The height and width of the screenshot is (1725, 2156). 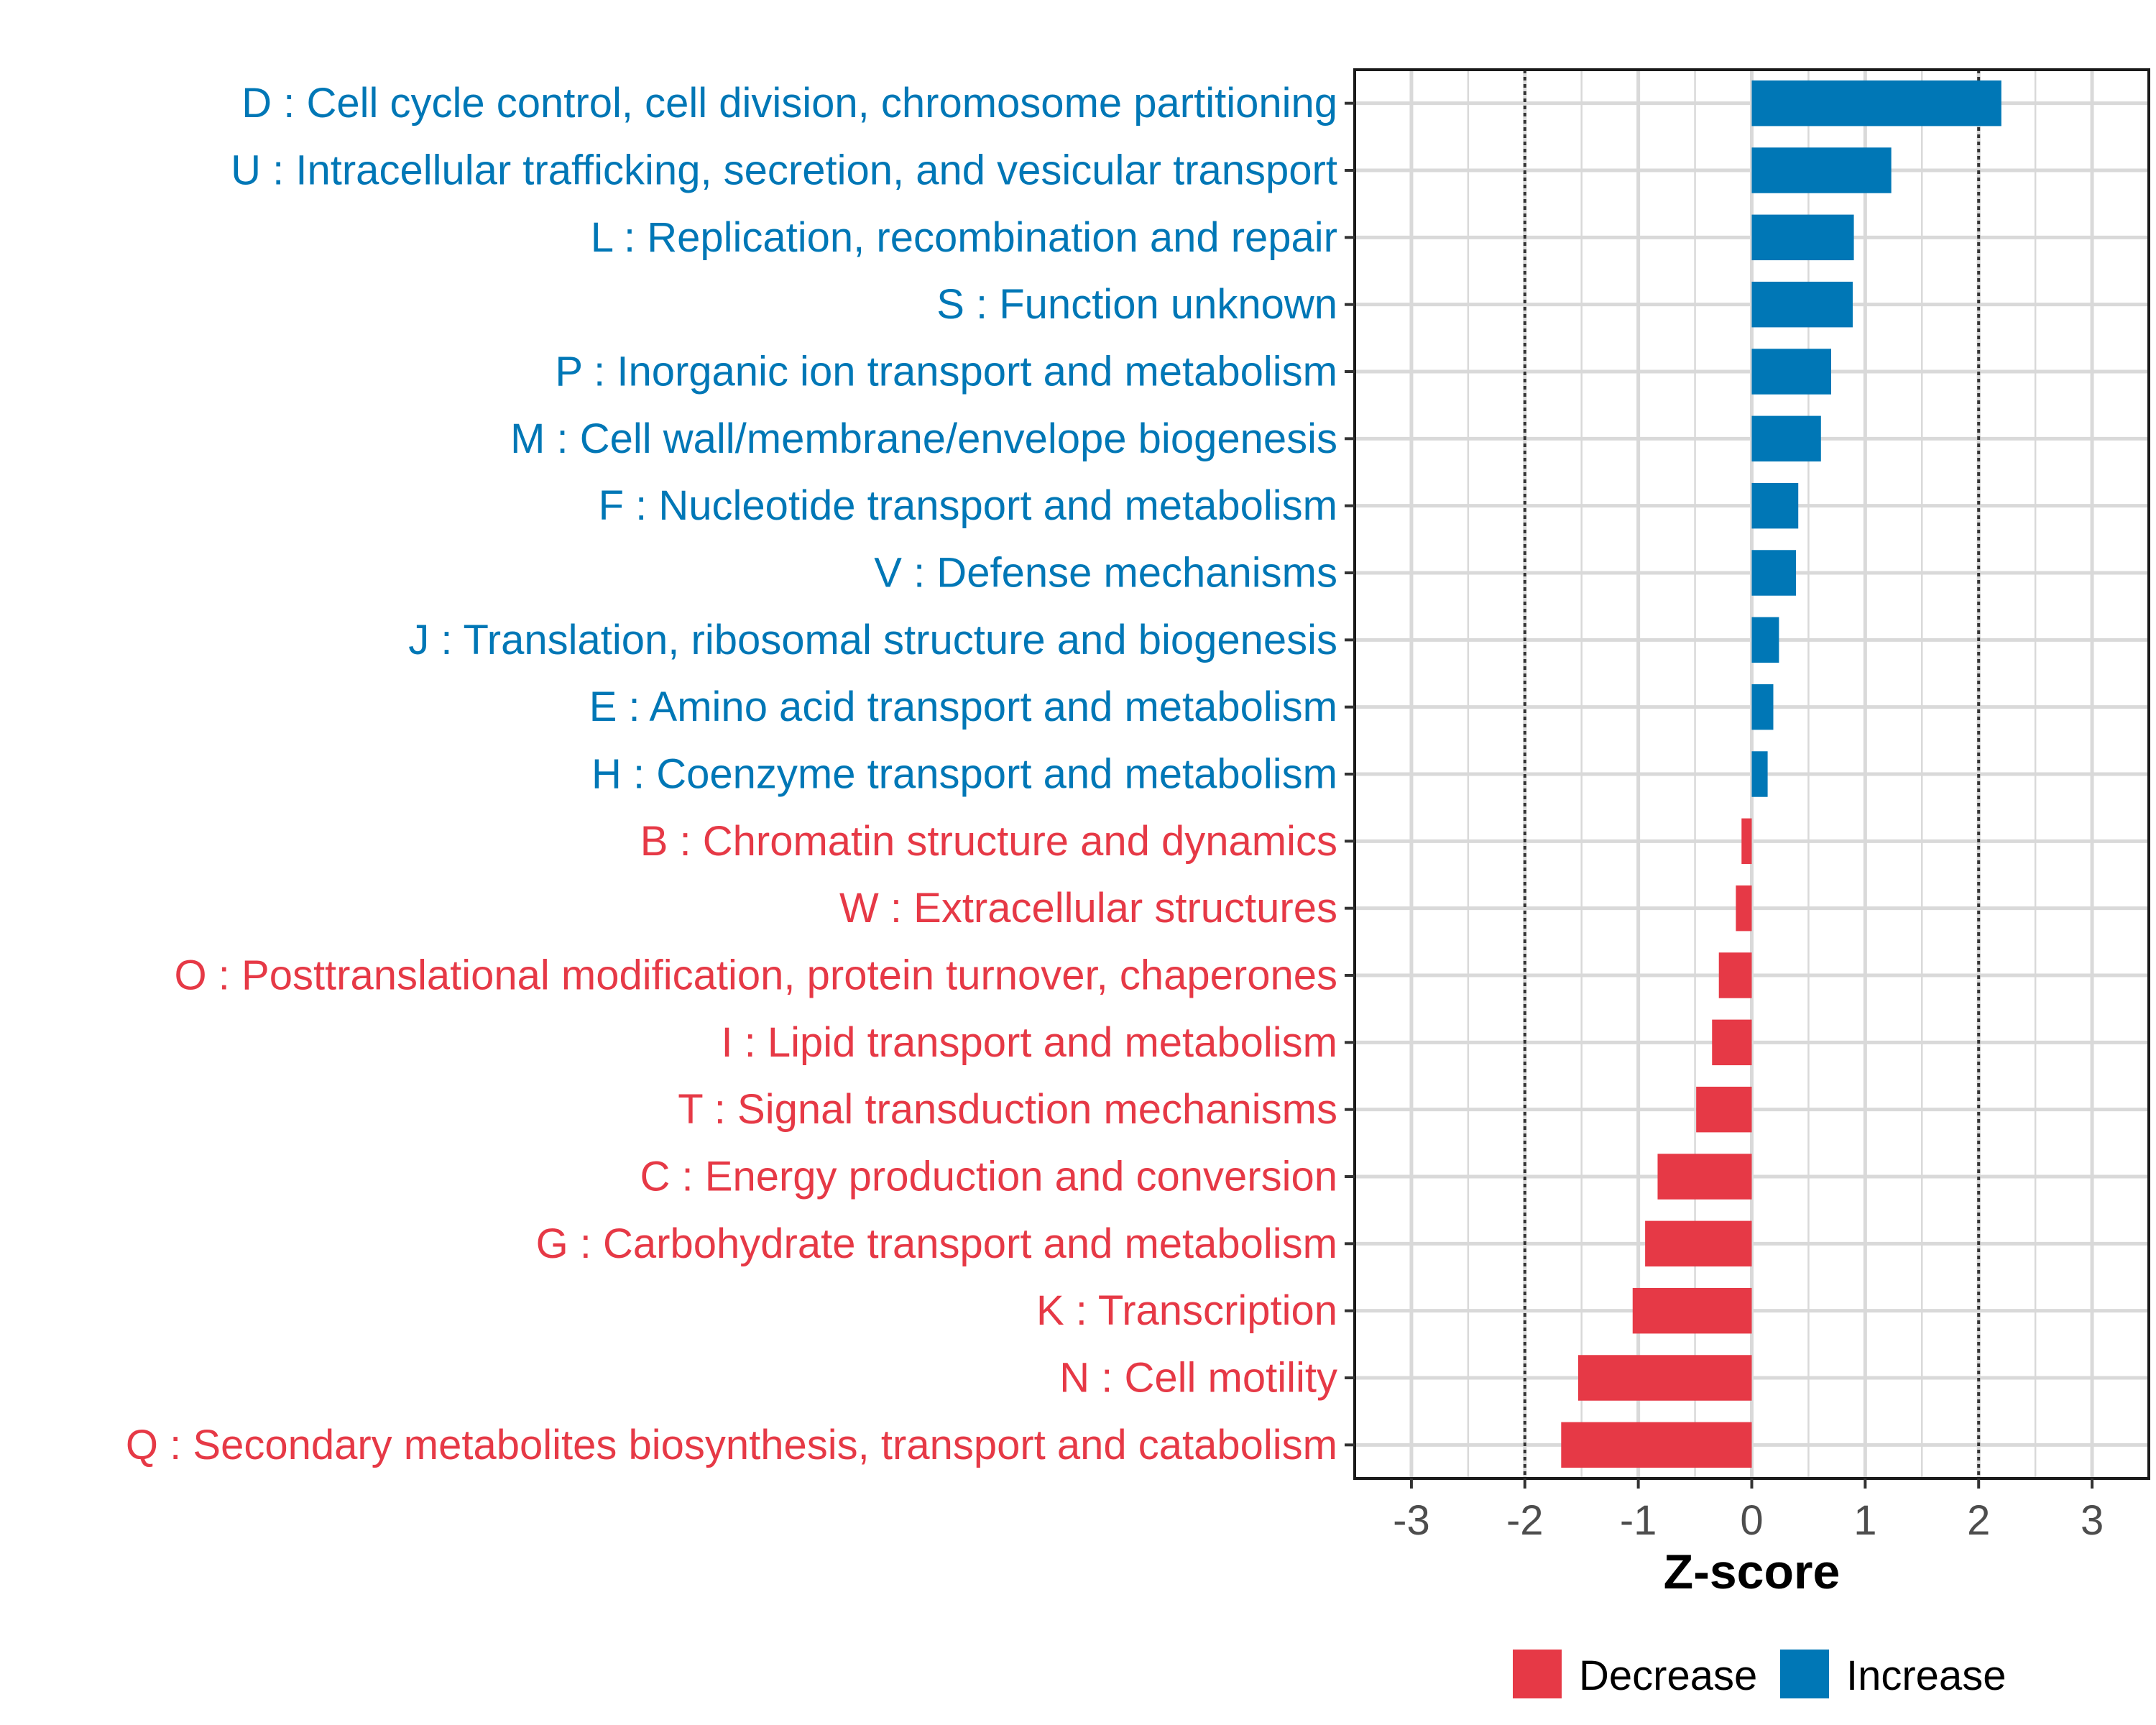 What do you see at coordinates (1186, 1310) in the screenshot?
I see `y-tick-label: K : Transcription` at bounding box center [1186, 1310].